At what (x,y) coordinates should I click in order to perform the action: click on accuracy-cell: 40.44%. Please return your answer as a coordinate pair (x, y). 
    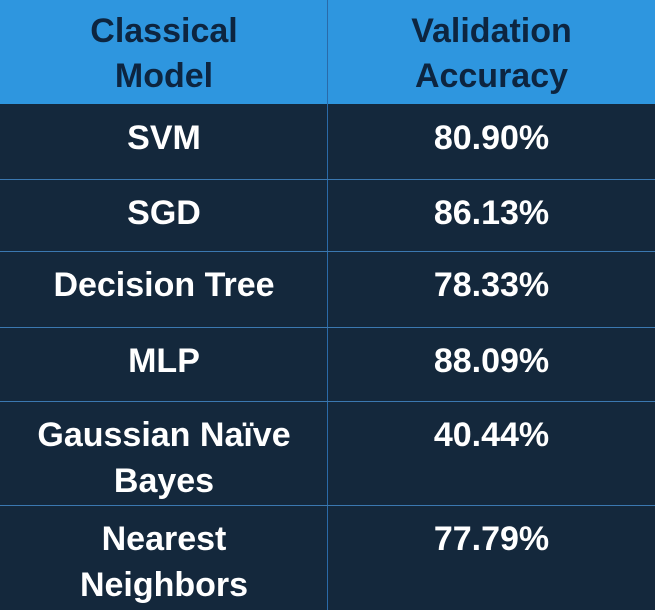
    Looking at the image, I should click on (491, 453).